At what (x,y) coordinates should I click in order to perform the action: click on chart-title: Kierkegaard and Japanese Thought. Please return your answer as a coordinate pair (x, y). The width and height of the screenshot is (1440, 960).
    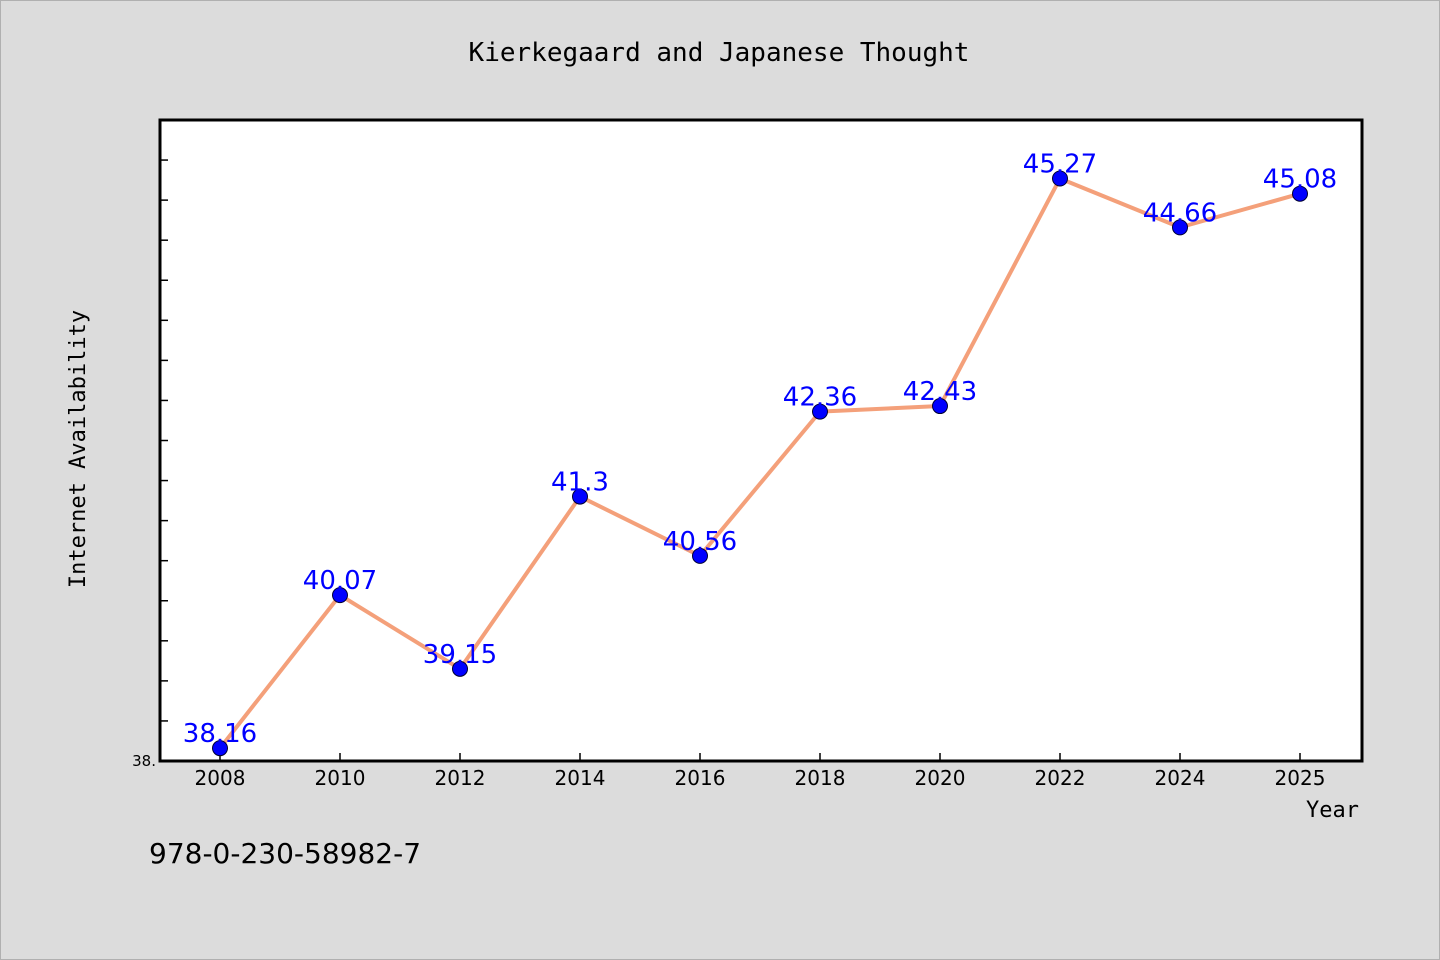
    Looking at the image, I should click on (719, 53).